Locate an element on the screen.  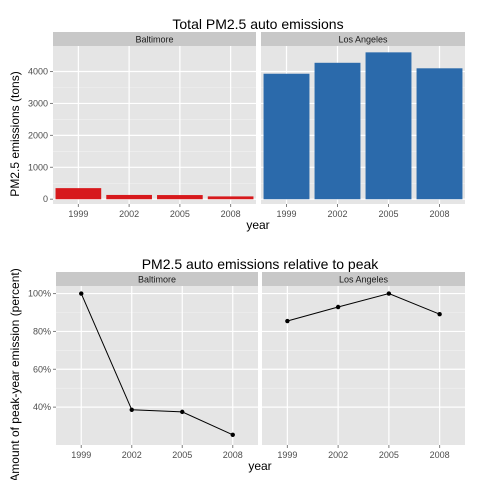
top-baltimore-bar-2005 is located at coordinates (180, 197).